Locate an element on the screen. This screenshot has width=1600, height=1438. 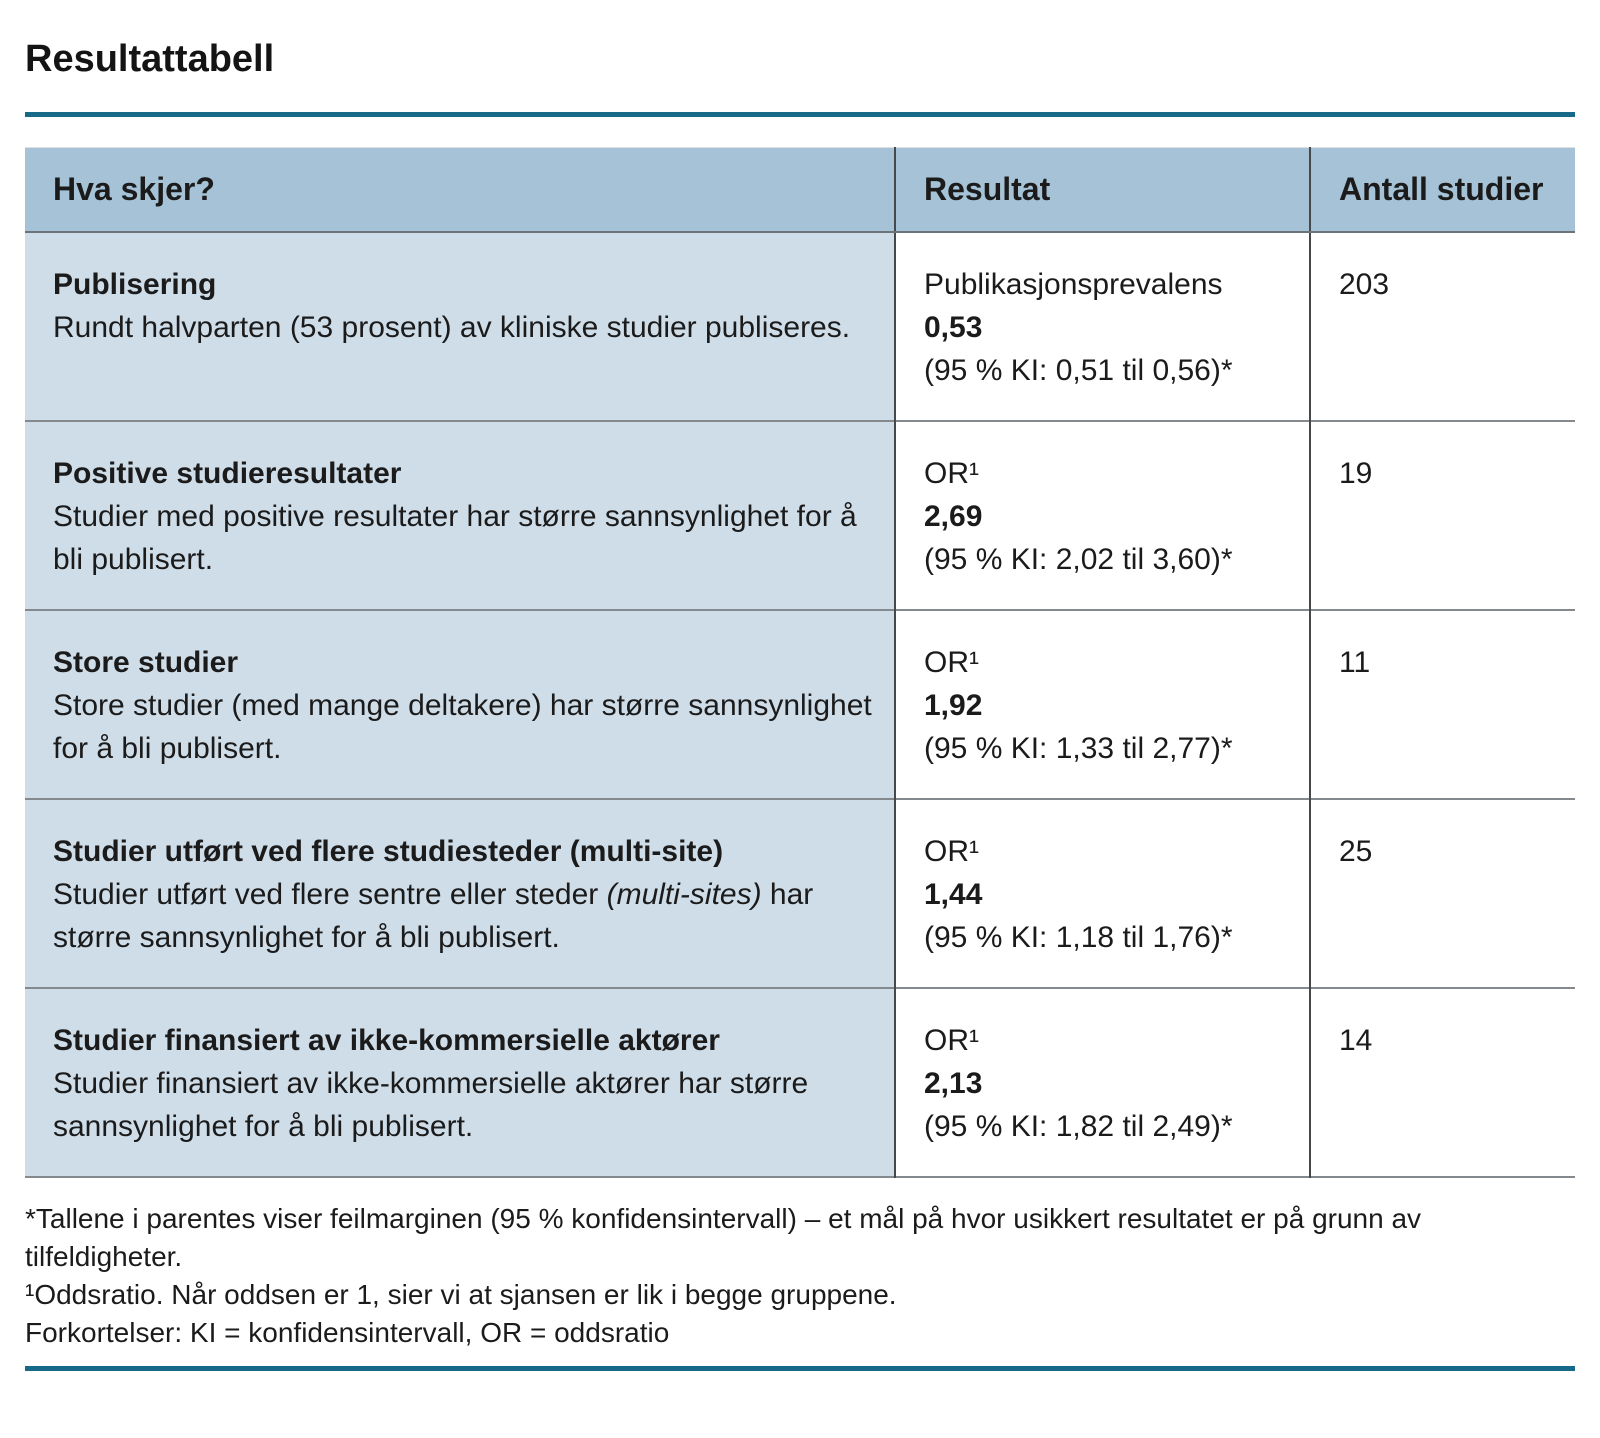
top-divider is located at coordinates (800, 114).